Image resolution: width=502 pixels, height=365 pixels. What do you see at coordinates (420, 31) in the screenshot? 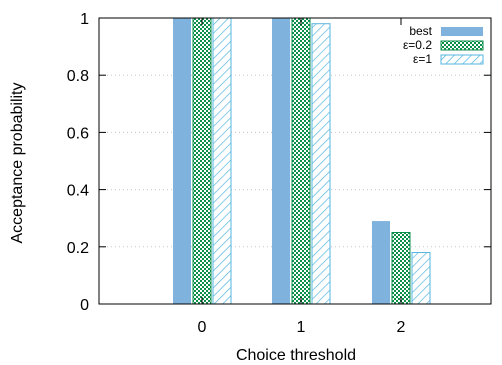
I see `legend-label: best` at bounding box center [420, 31].